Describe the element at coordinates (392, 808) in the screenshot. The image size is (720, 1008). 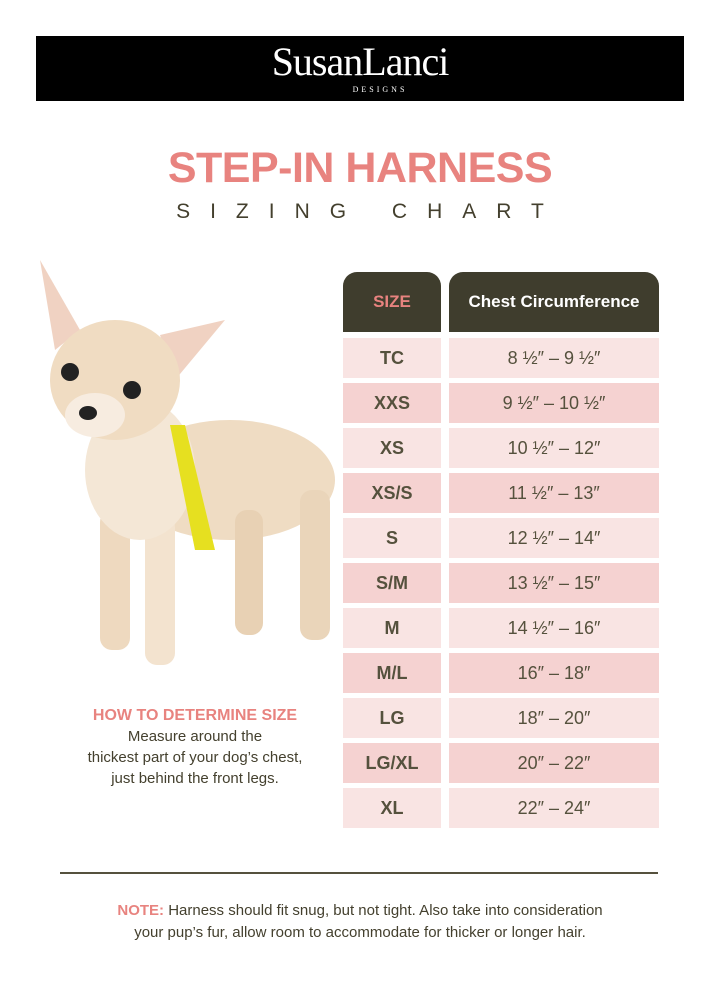
I see `size-cell: XL` at that location.